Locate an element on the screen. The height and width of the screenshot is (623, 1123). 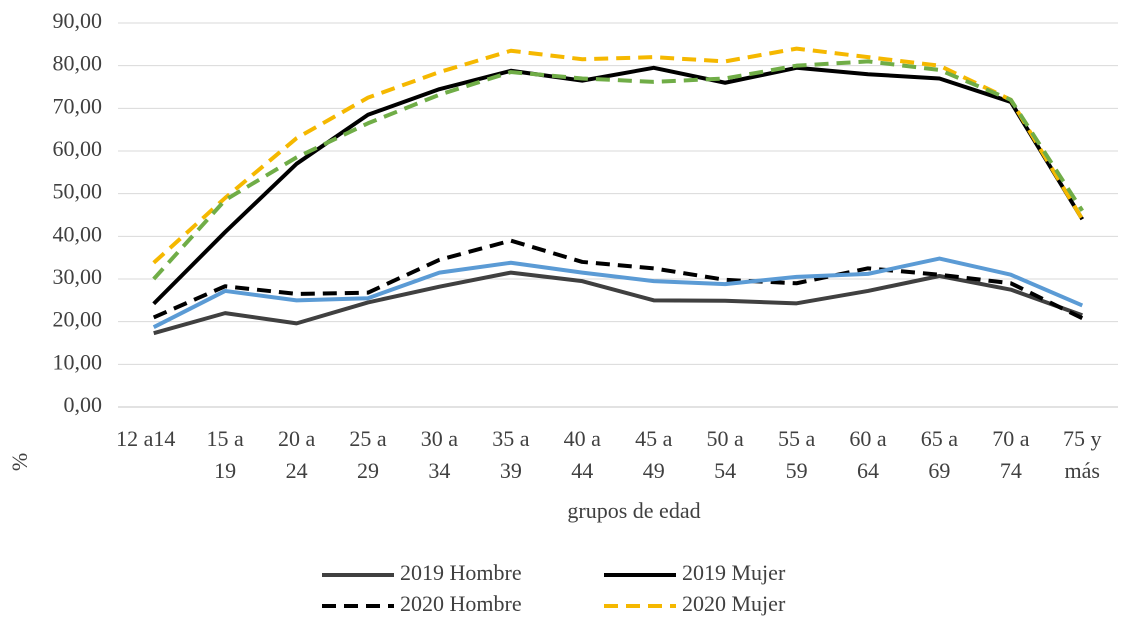
x-tick-label: 39 is located at coordinates (511, 470).